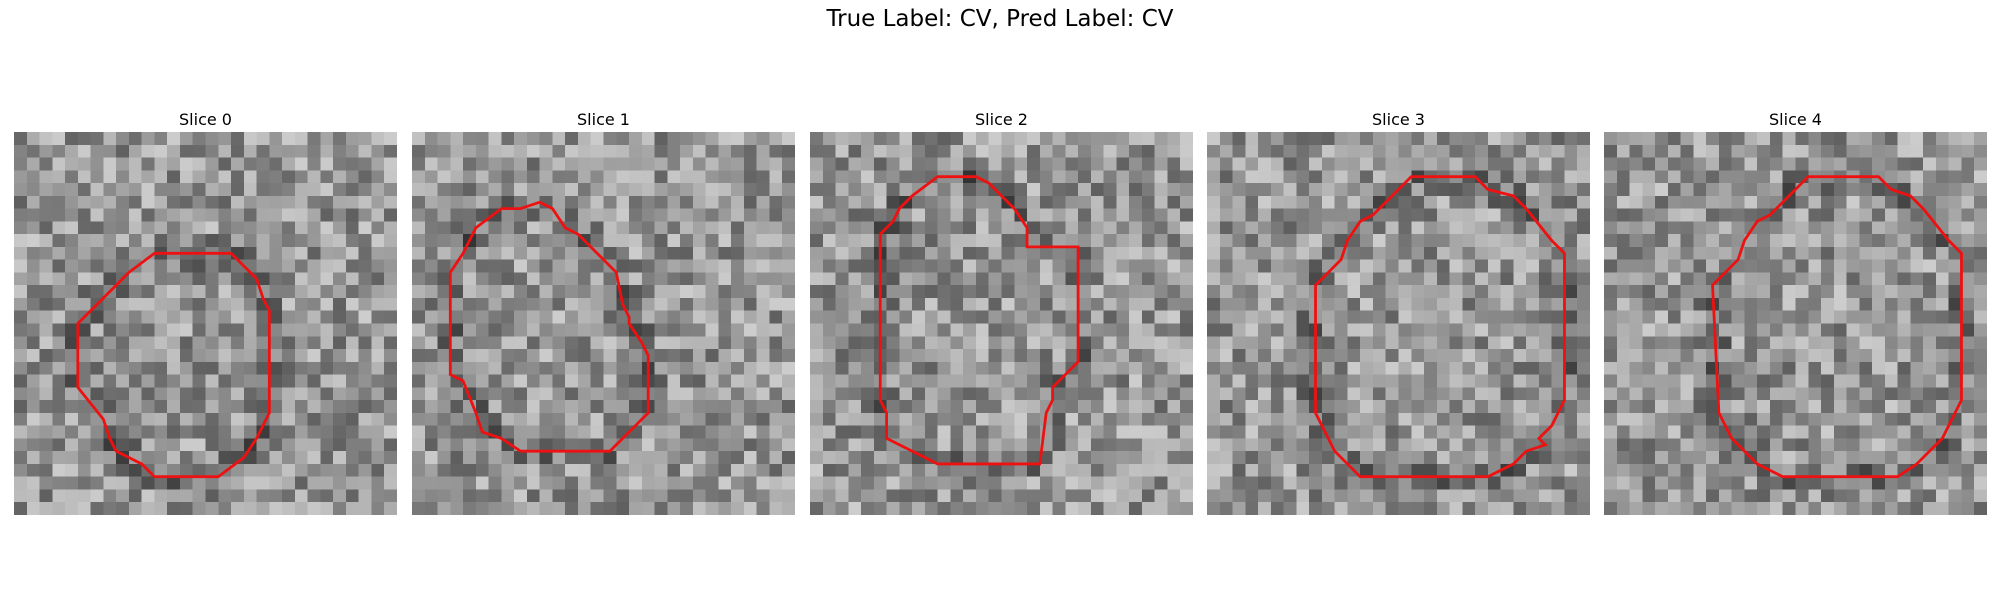 This screenshot has height=600, width=2000. I want to click on slice-panel-1: Slice 1, so click(603, 311).